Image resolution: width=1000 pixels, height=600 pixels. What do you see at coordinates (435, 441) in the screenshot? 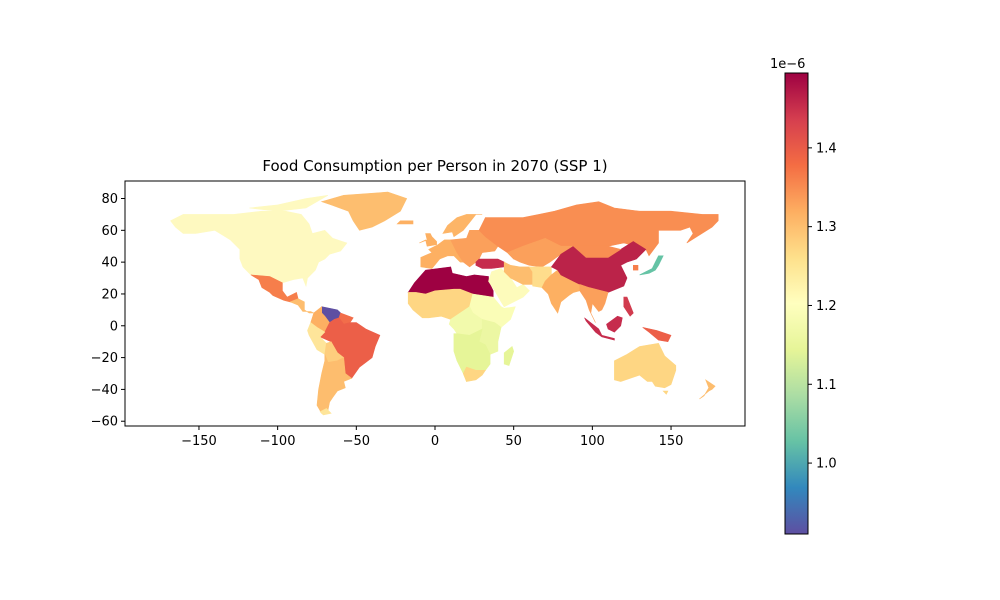
I see `x-tick-label: 0` at bounding box center [435, 441].